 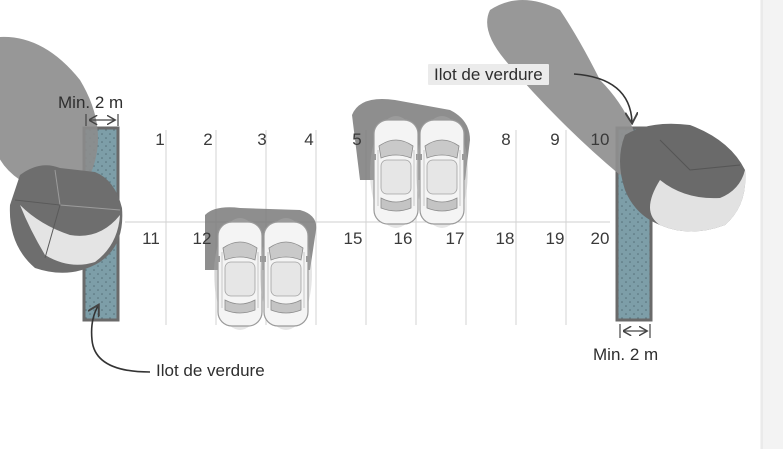 What do you see at coordinates (357, 139) in the screenshot?
I see `space-number: 5` at bounding box center [357, 139].